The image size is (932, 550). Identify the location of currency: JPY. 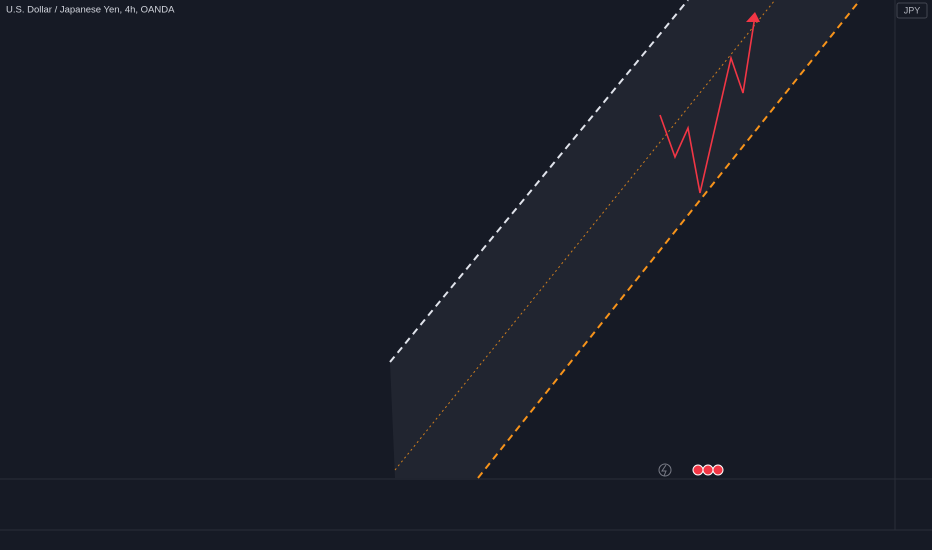
(912, 10).